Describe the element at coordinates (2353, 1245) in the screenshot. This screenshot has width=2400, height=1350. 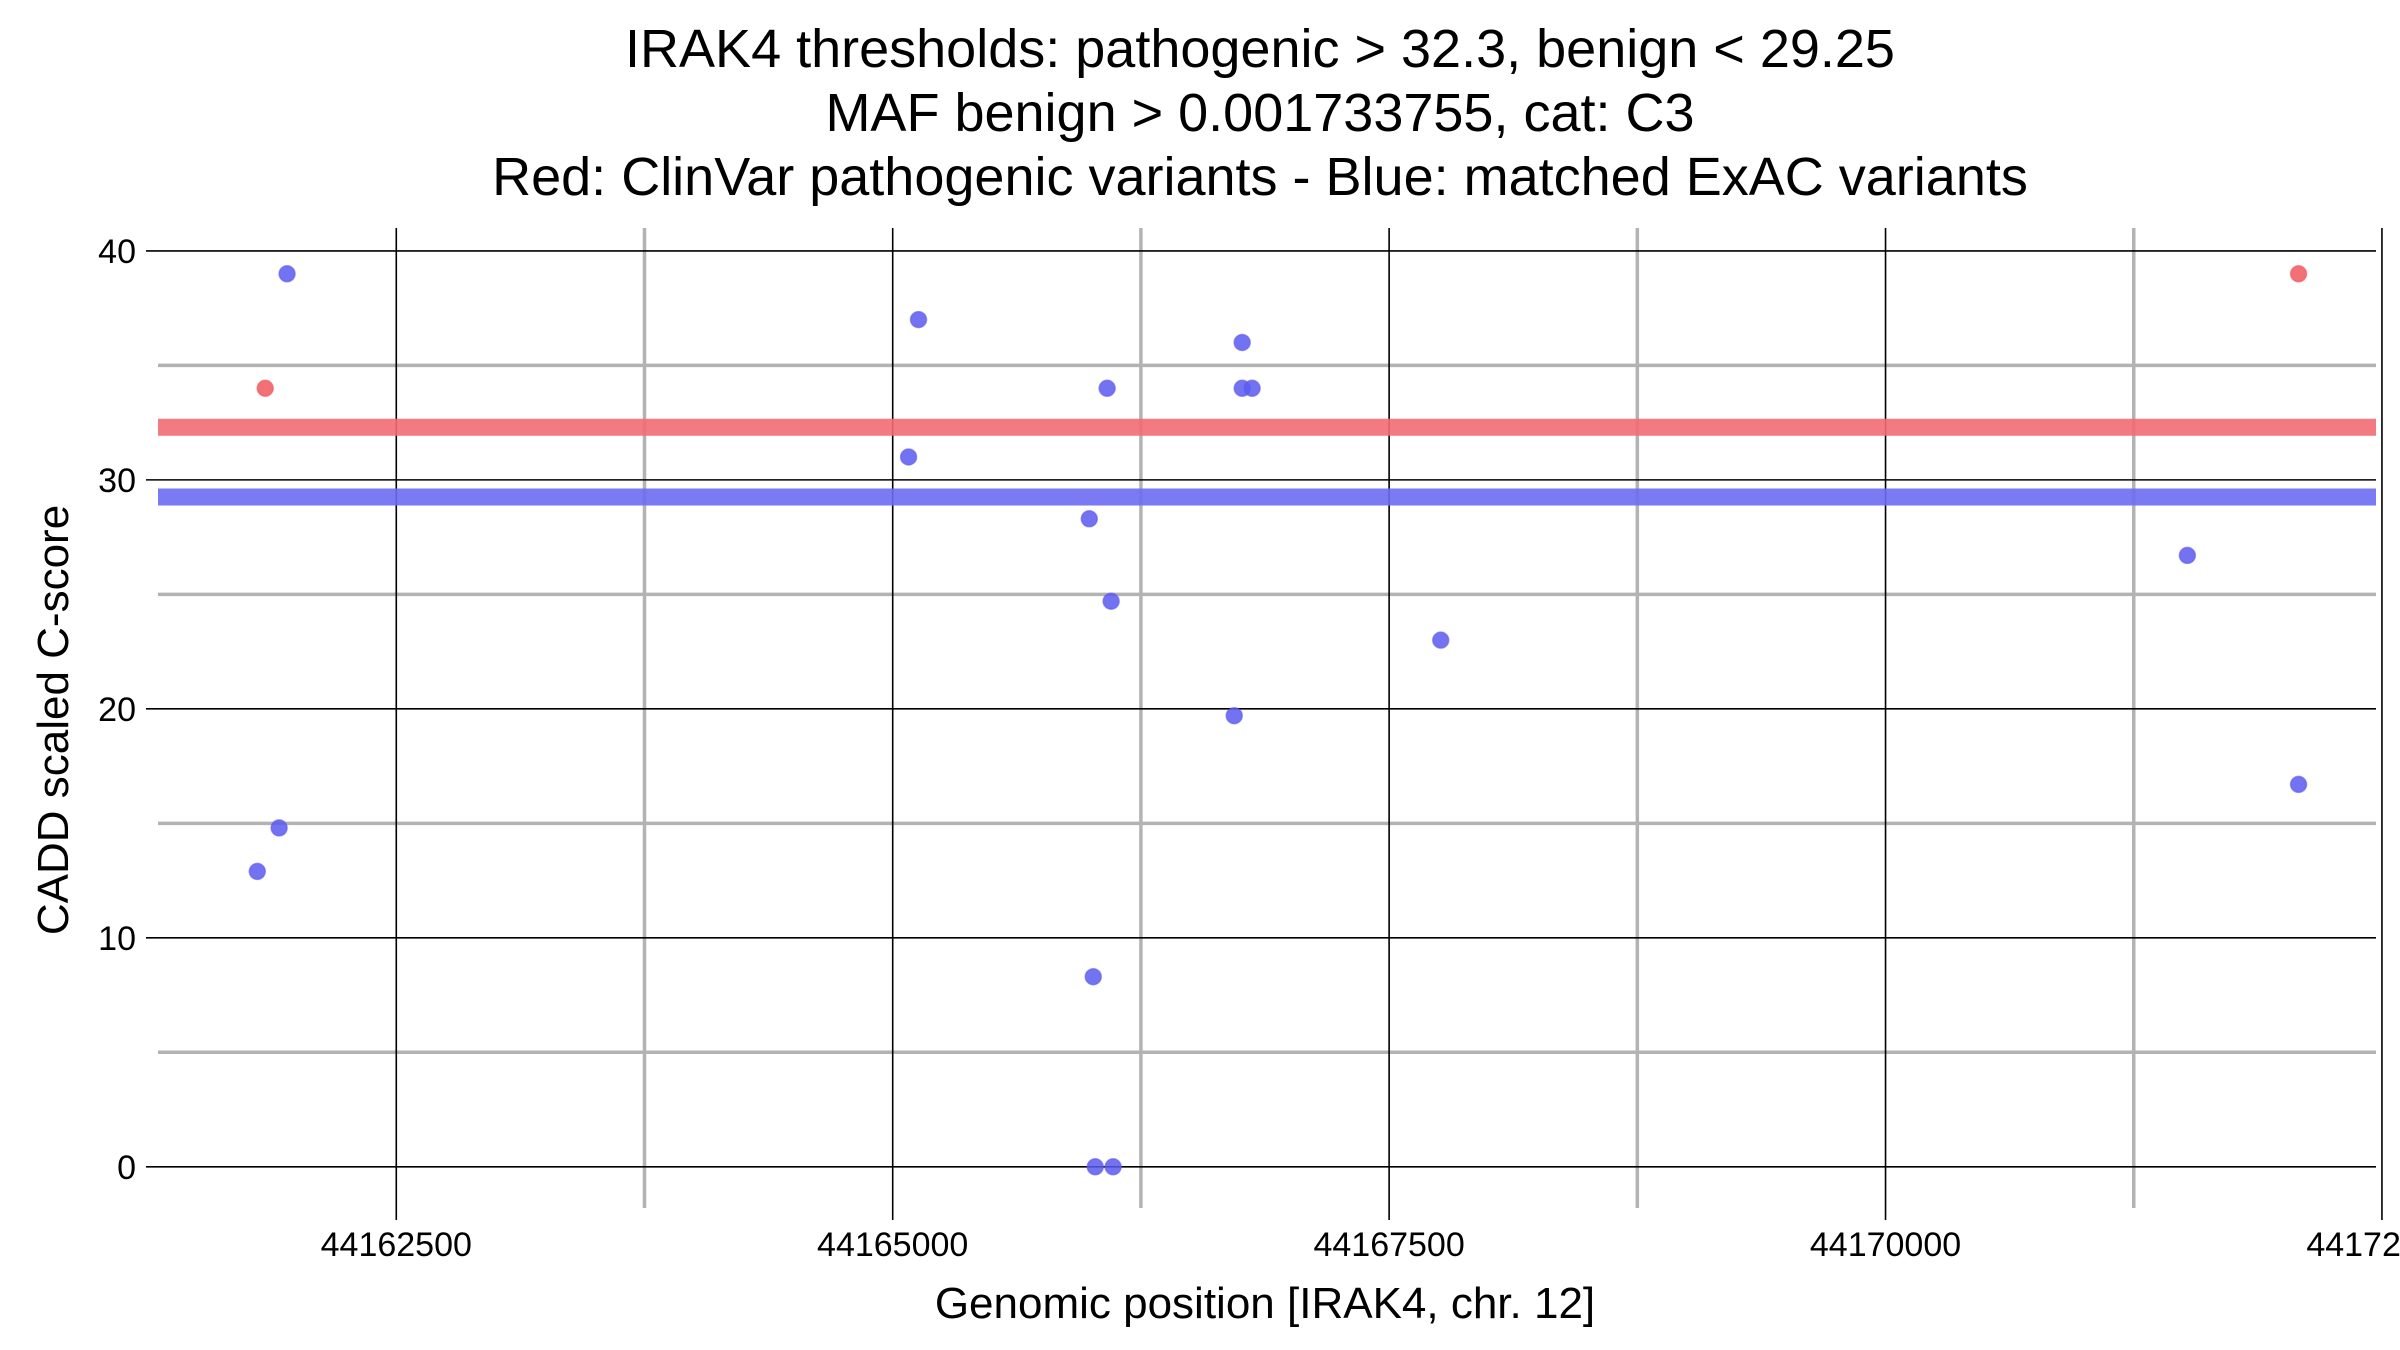
I see `x-tick-label: 44172500` at that location.